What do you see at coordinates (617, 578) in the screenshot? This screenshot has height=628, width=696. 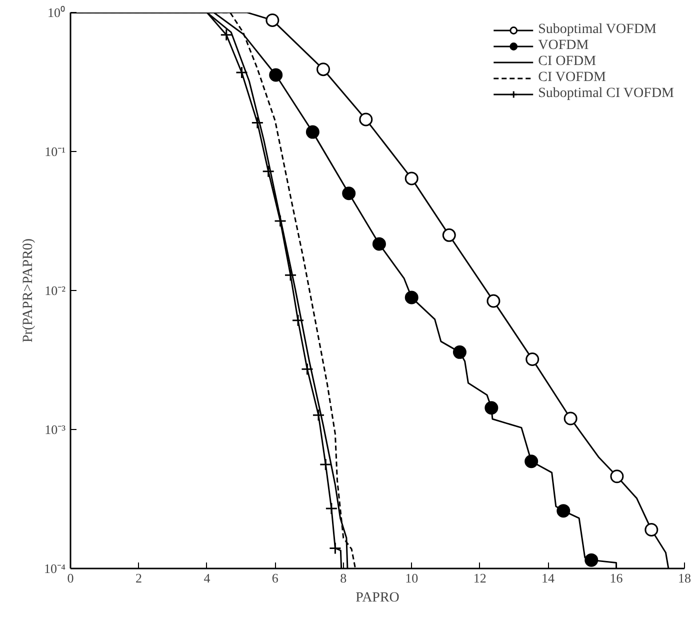 I see `x-tick-label: 16` at bounding box center [617, 578].